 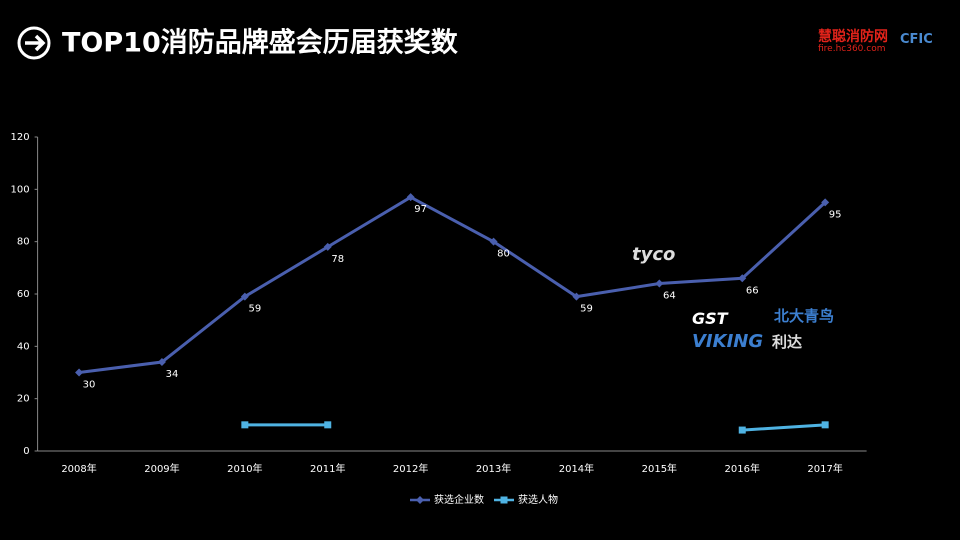 What do you see at coordinates (26, 451) in the screenshot?
I see `y-tick-label: 0` at bounding box center [26, 451].